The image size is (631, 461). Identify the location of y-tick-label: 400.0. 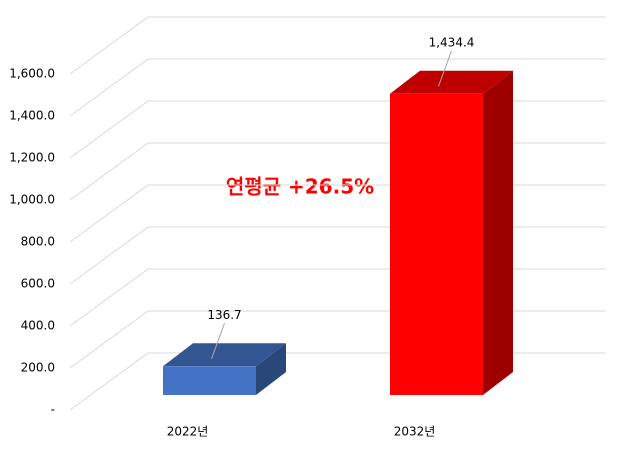
(38, 326).